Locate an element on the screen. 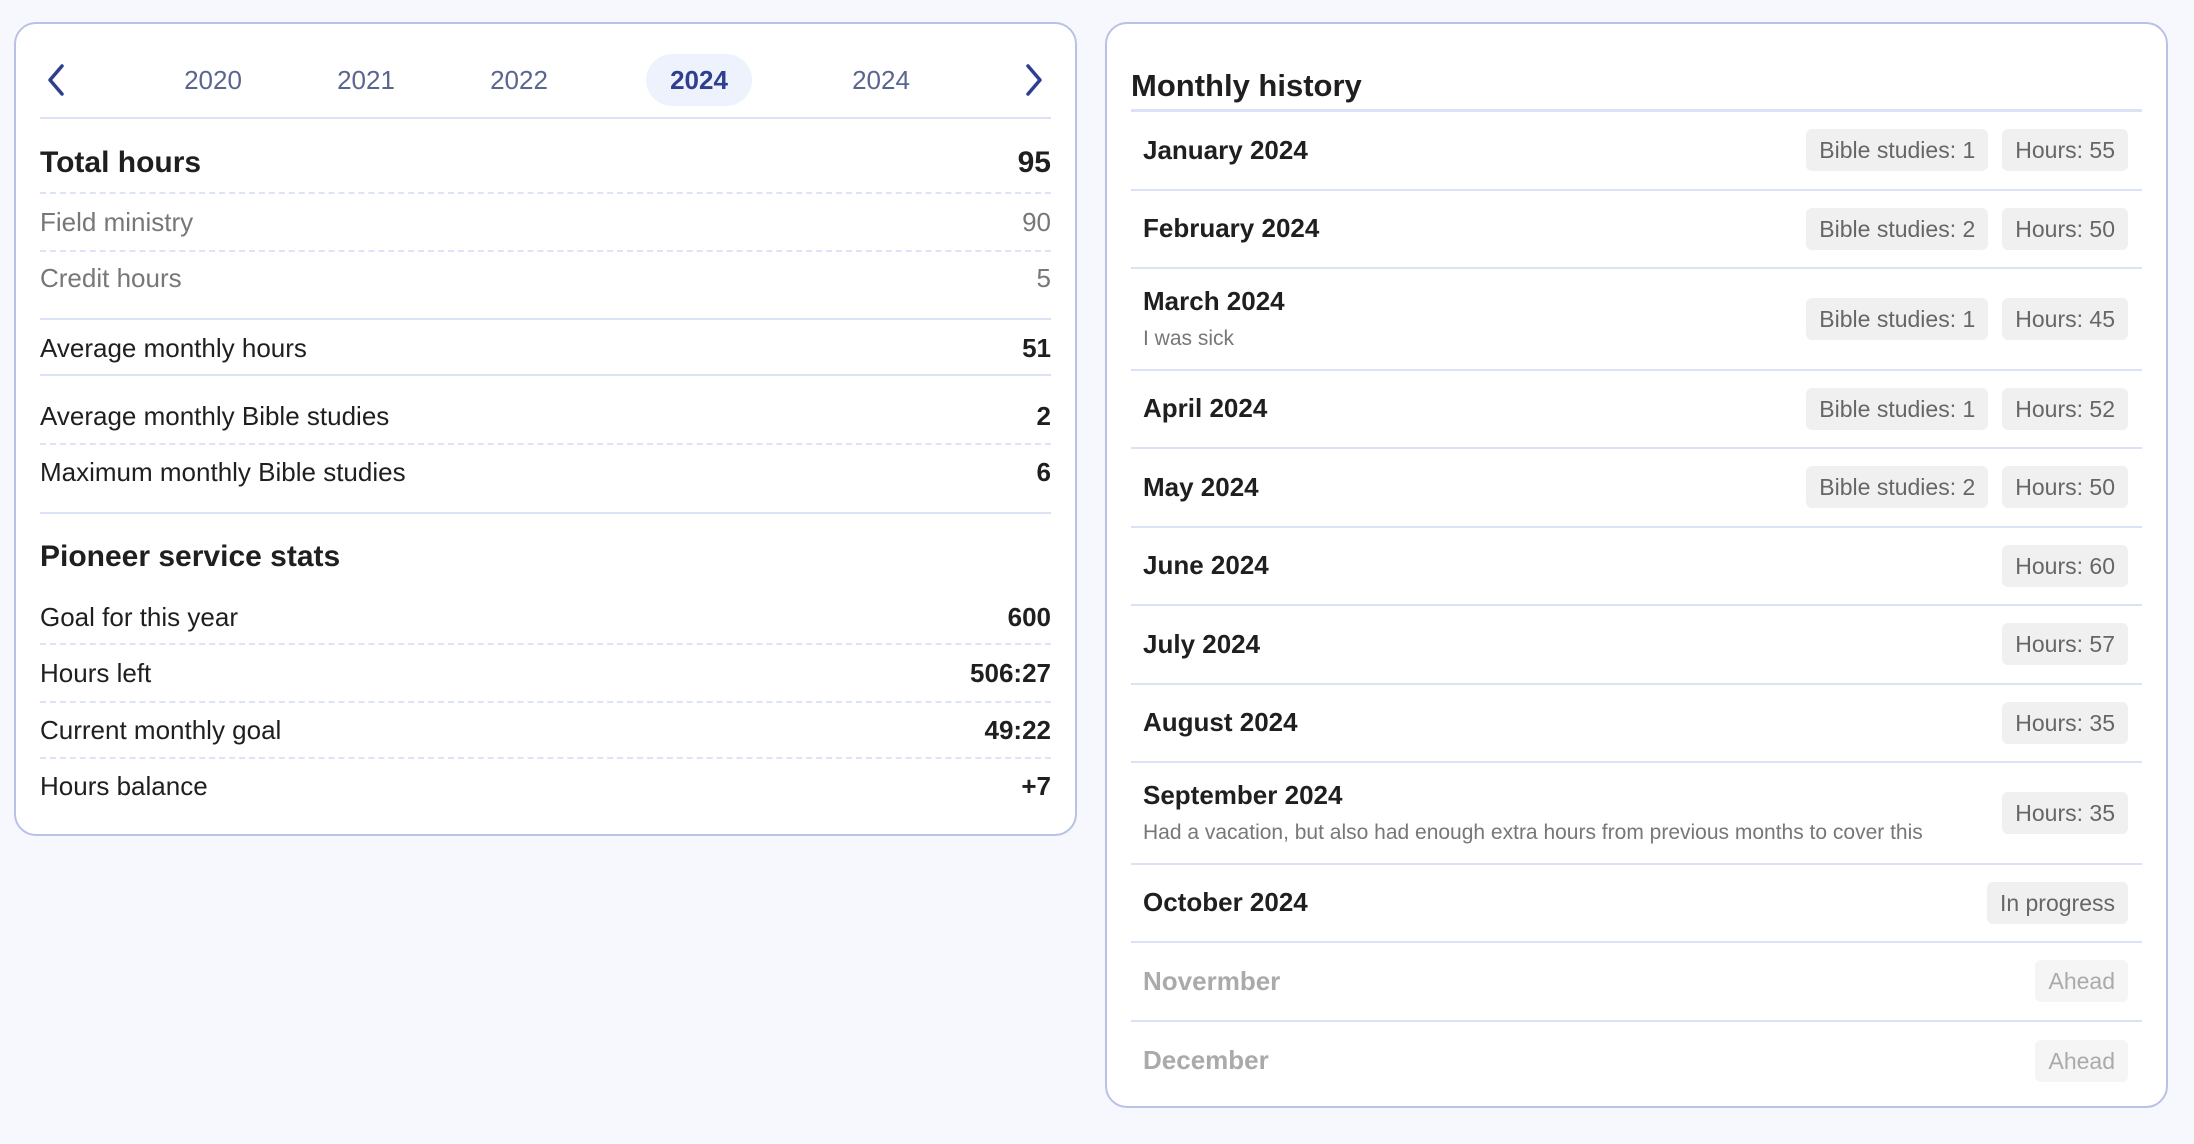 This screenshot has width=2194, height=1144. month-name: June 2024 is located at coordinates (1206, 565).